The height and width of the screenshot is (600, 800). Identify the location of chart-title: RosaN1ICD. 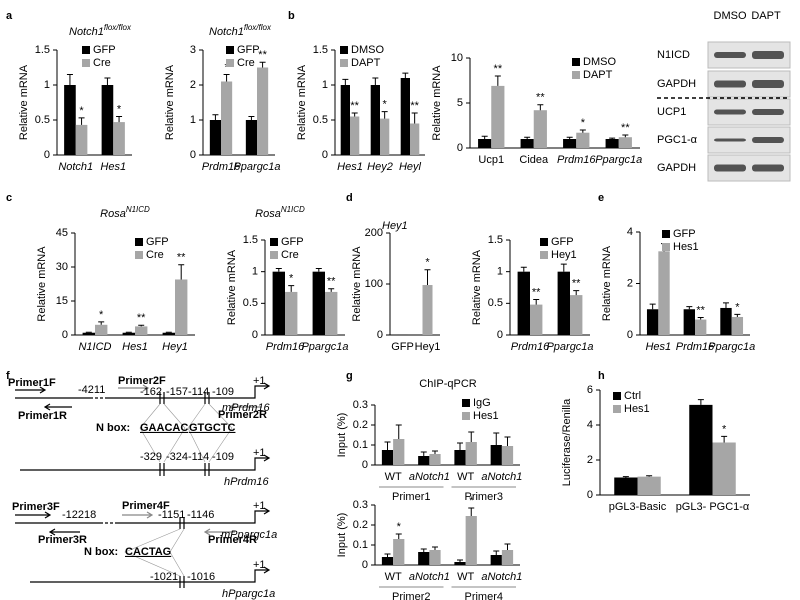
(280, 212).